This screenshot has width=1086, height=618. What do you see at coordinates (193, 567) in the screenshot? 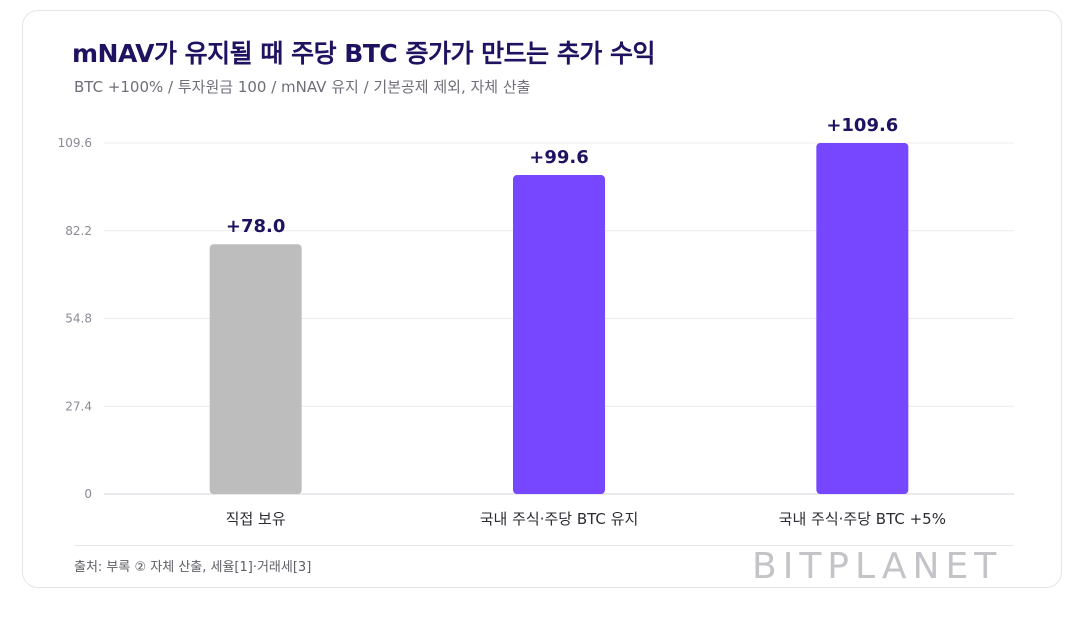
I see `source-note: 출처: 부록 ② 자체 산출, 세율[1]·거래세[3]` at bounding box center [193, 567].